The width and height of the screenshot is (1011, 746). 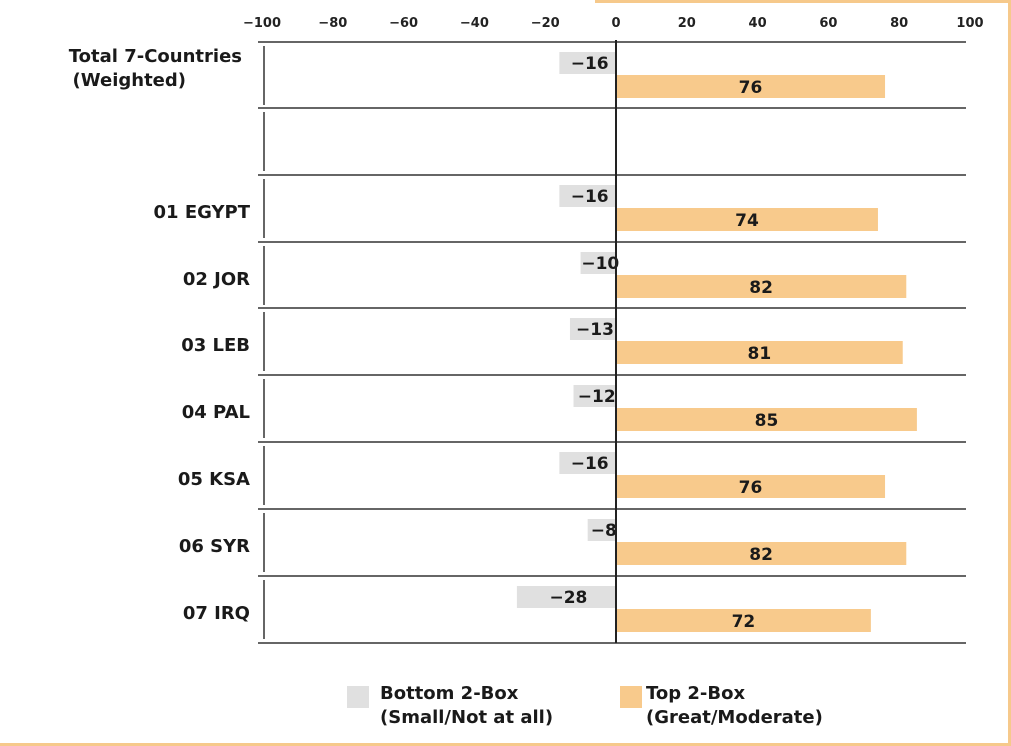 I want to click on category-label: 05 KSA, so click(x=214, y=479).